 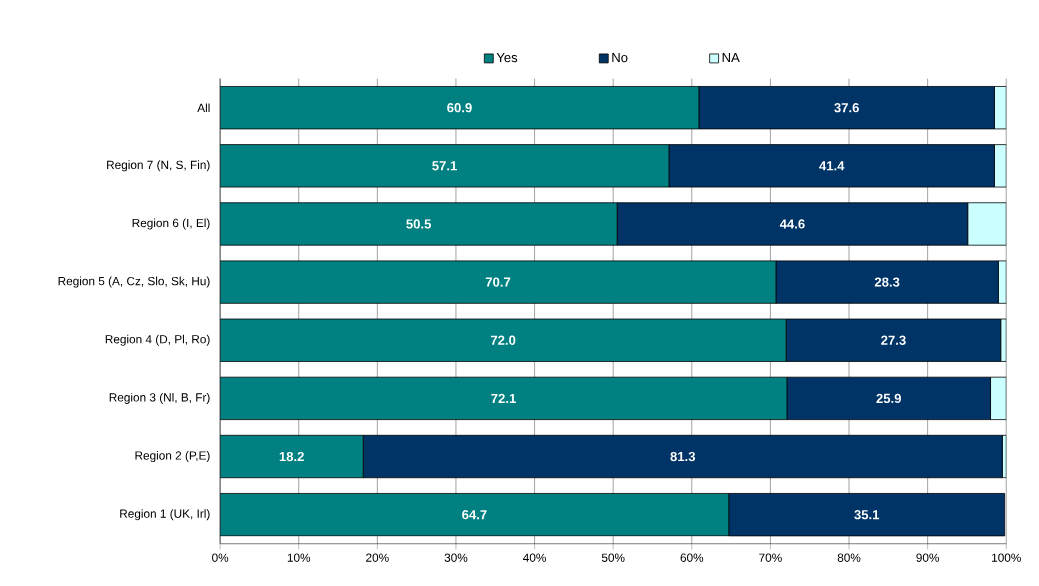 I want to click on data-label: 18.2, so click(x=291, y=457).